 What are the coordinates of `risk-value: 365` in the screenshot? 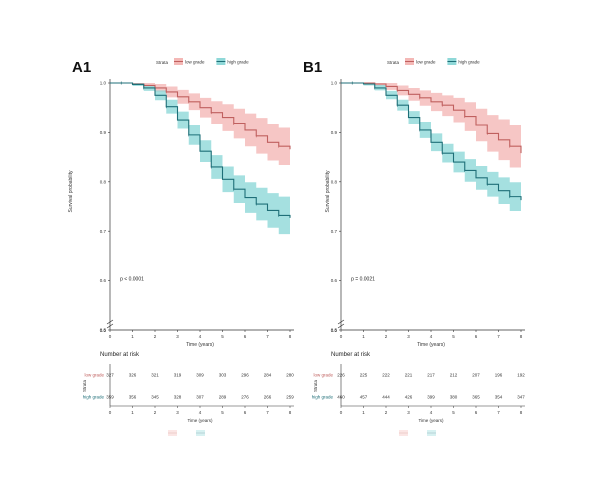 It's located at (476, 397).